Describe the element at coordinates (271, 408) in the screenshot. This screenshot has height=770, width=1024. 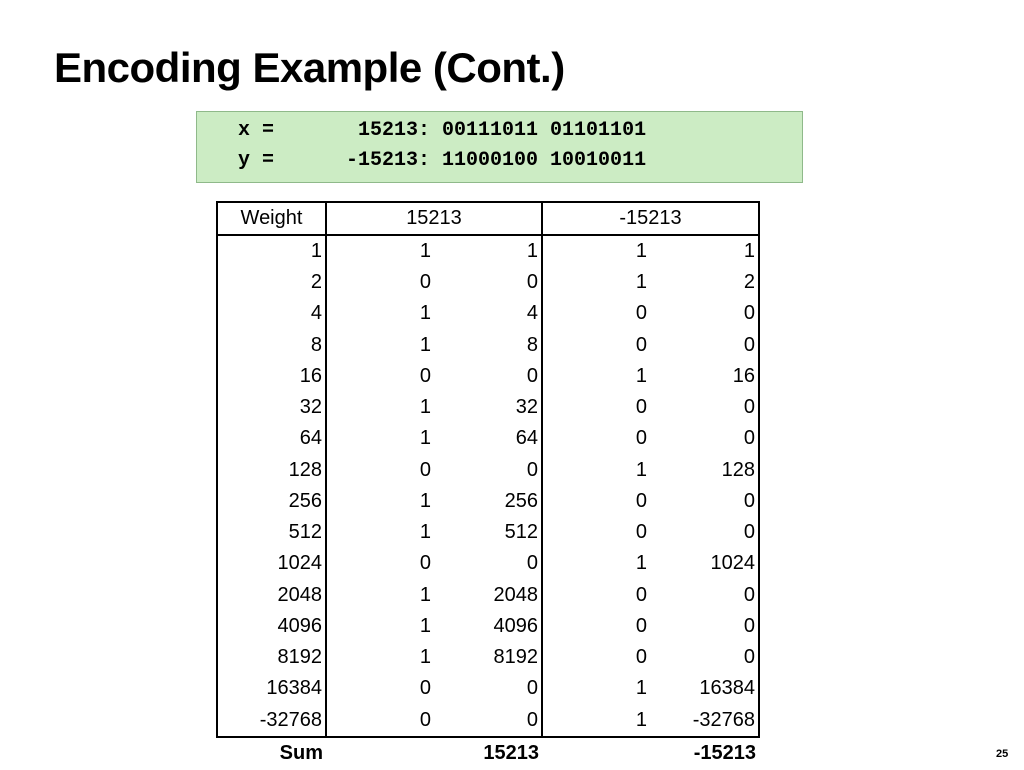
I see `table-cell: 32` at that location.